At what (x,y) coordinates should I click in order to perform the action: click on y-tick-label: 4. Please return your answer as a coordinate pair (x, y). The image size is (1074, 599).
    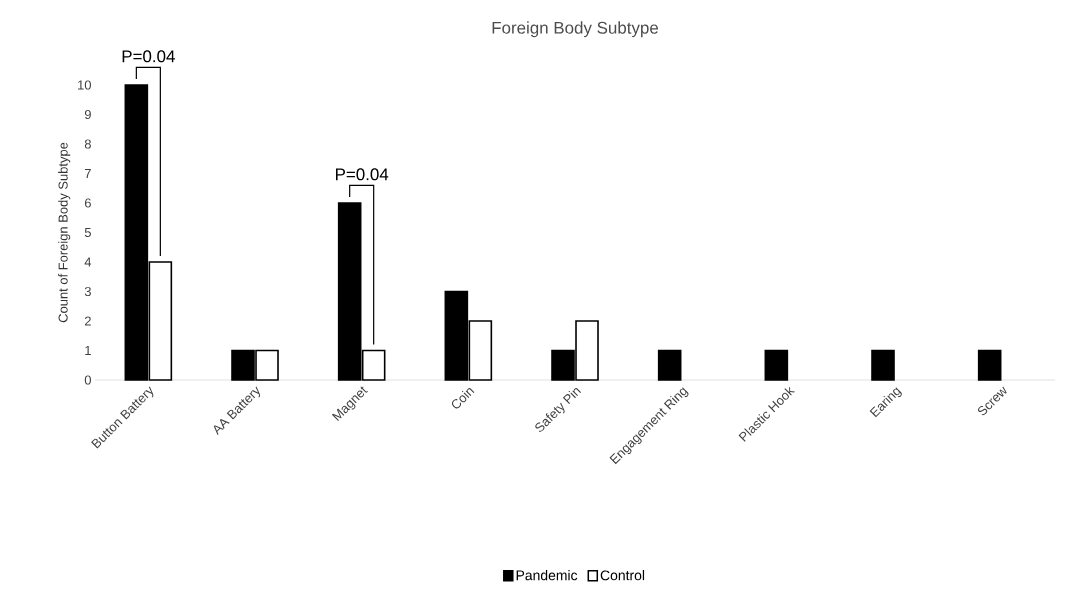
    Looking at the image, I should click on (88, 262).